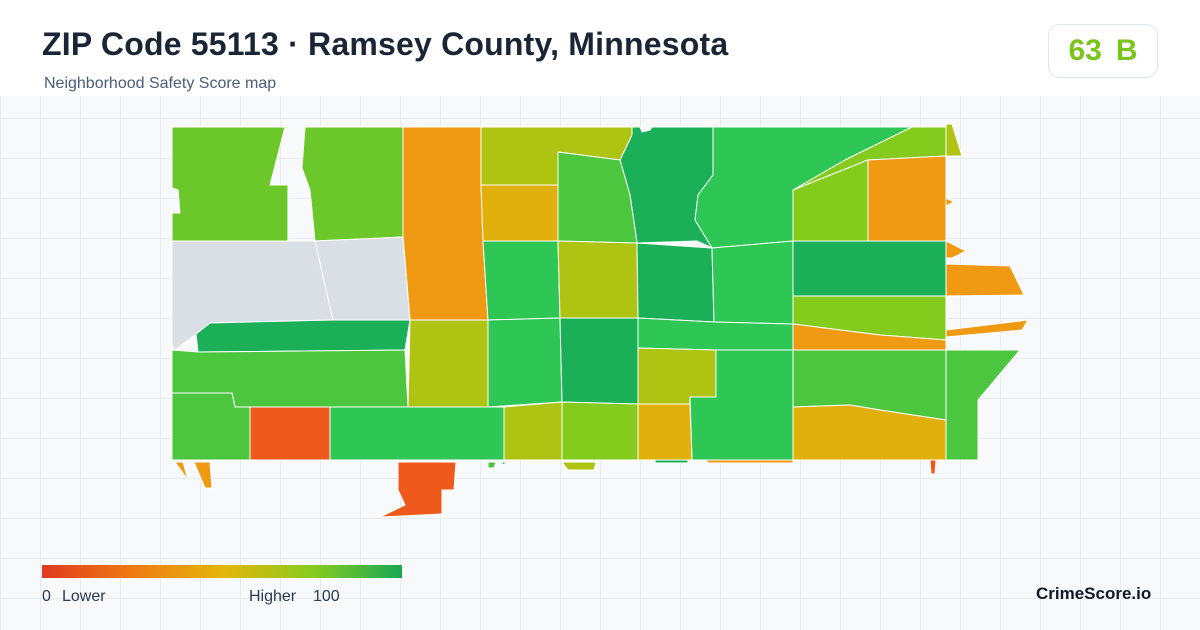 This screenshot has height=630, width=1200. Describe the element at coordinates (84, 596) in the screenshot. I see `legend-low-label: Lower` at that location.